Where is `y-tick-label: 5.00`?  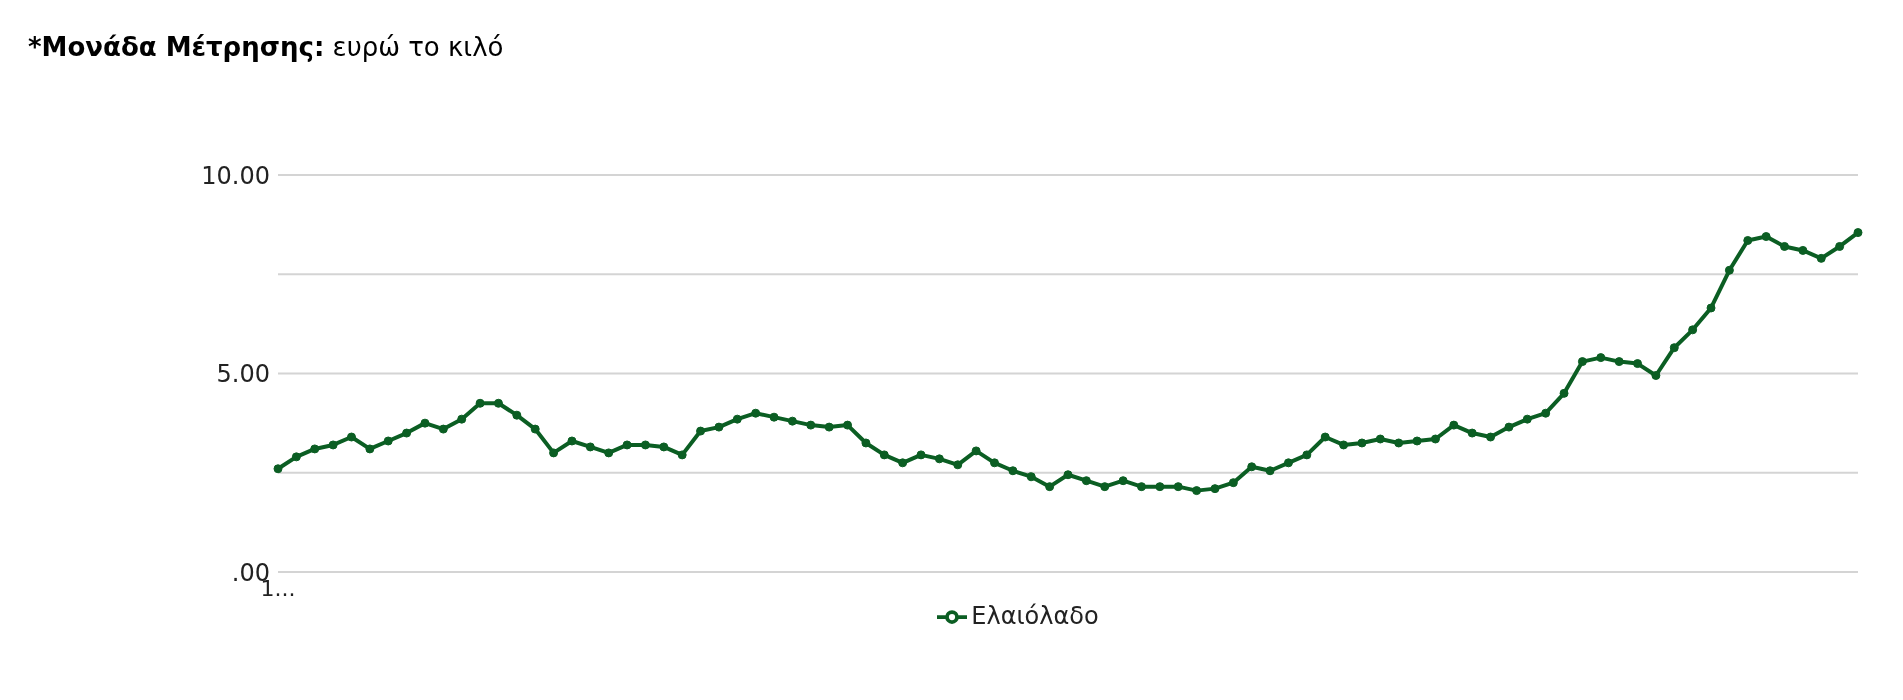 y-tick-label: 5.00 is located at coordinates (243, 374).